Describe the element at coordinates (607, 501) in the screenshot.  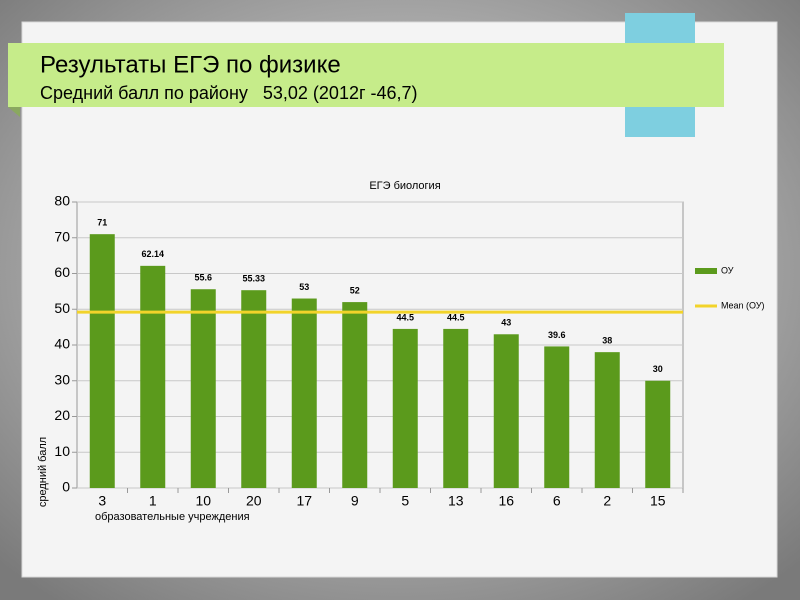
I see `x-tick-label: 2` at that location.